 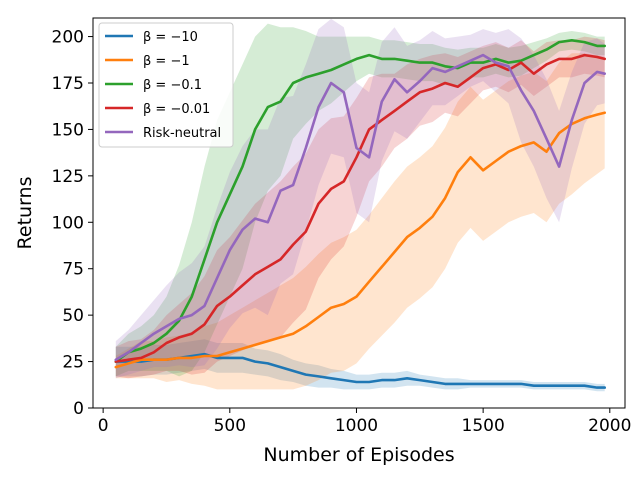 What do you see at coordinates (73, 316) in the screenshot?
I see `y-tick-label: 50` at bounding box center [73, 316].